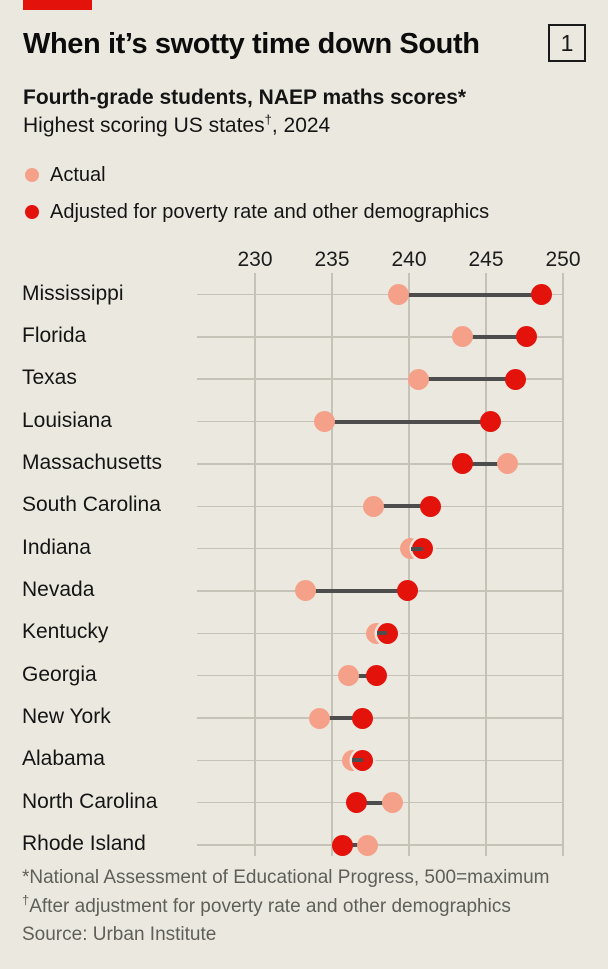 The image size is (608, 969). I want to click on axis-tick-label: 230, so click(255, 259).